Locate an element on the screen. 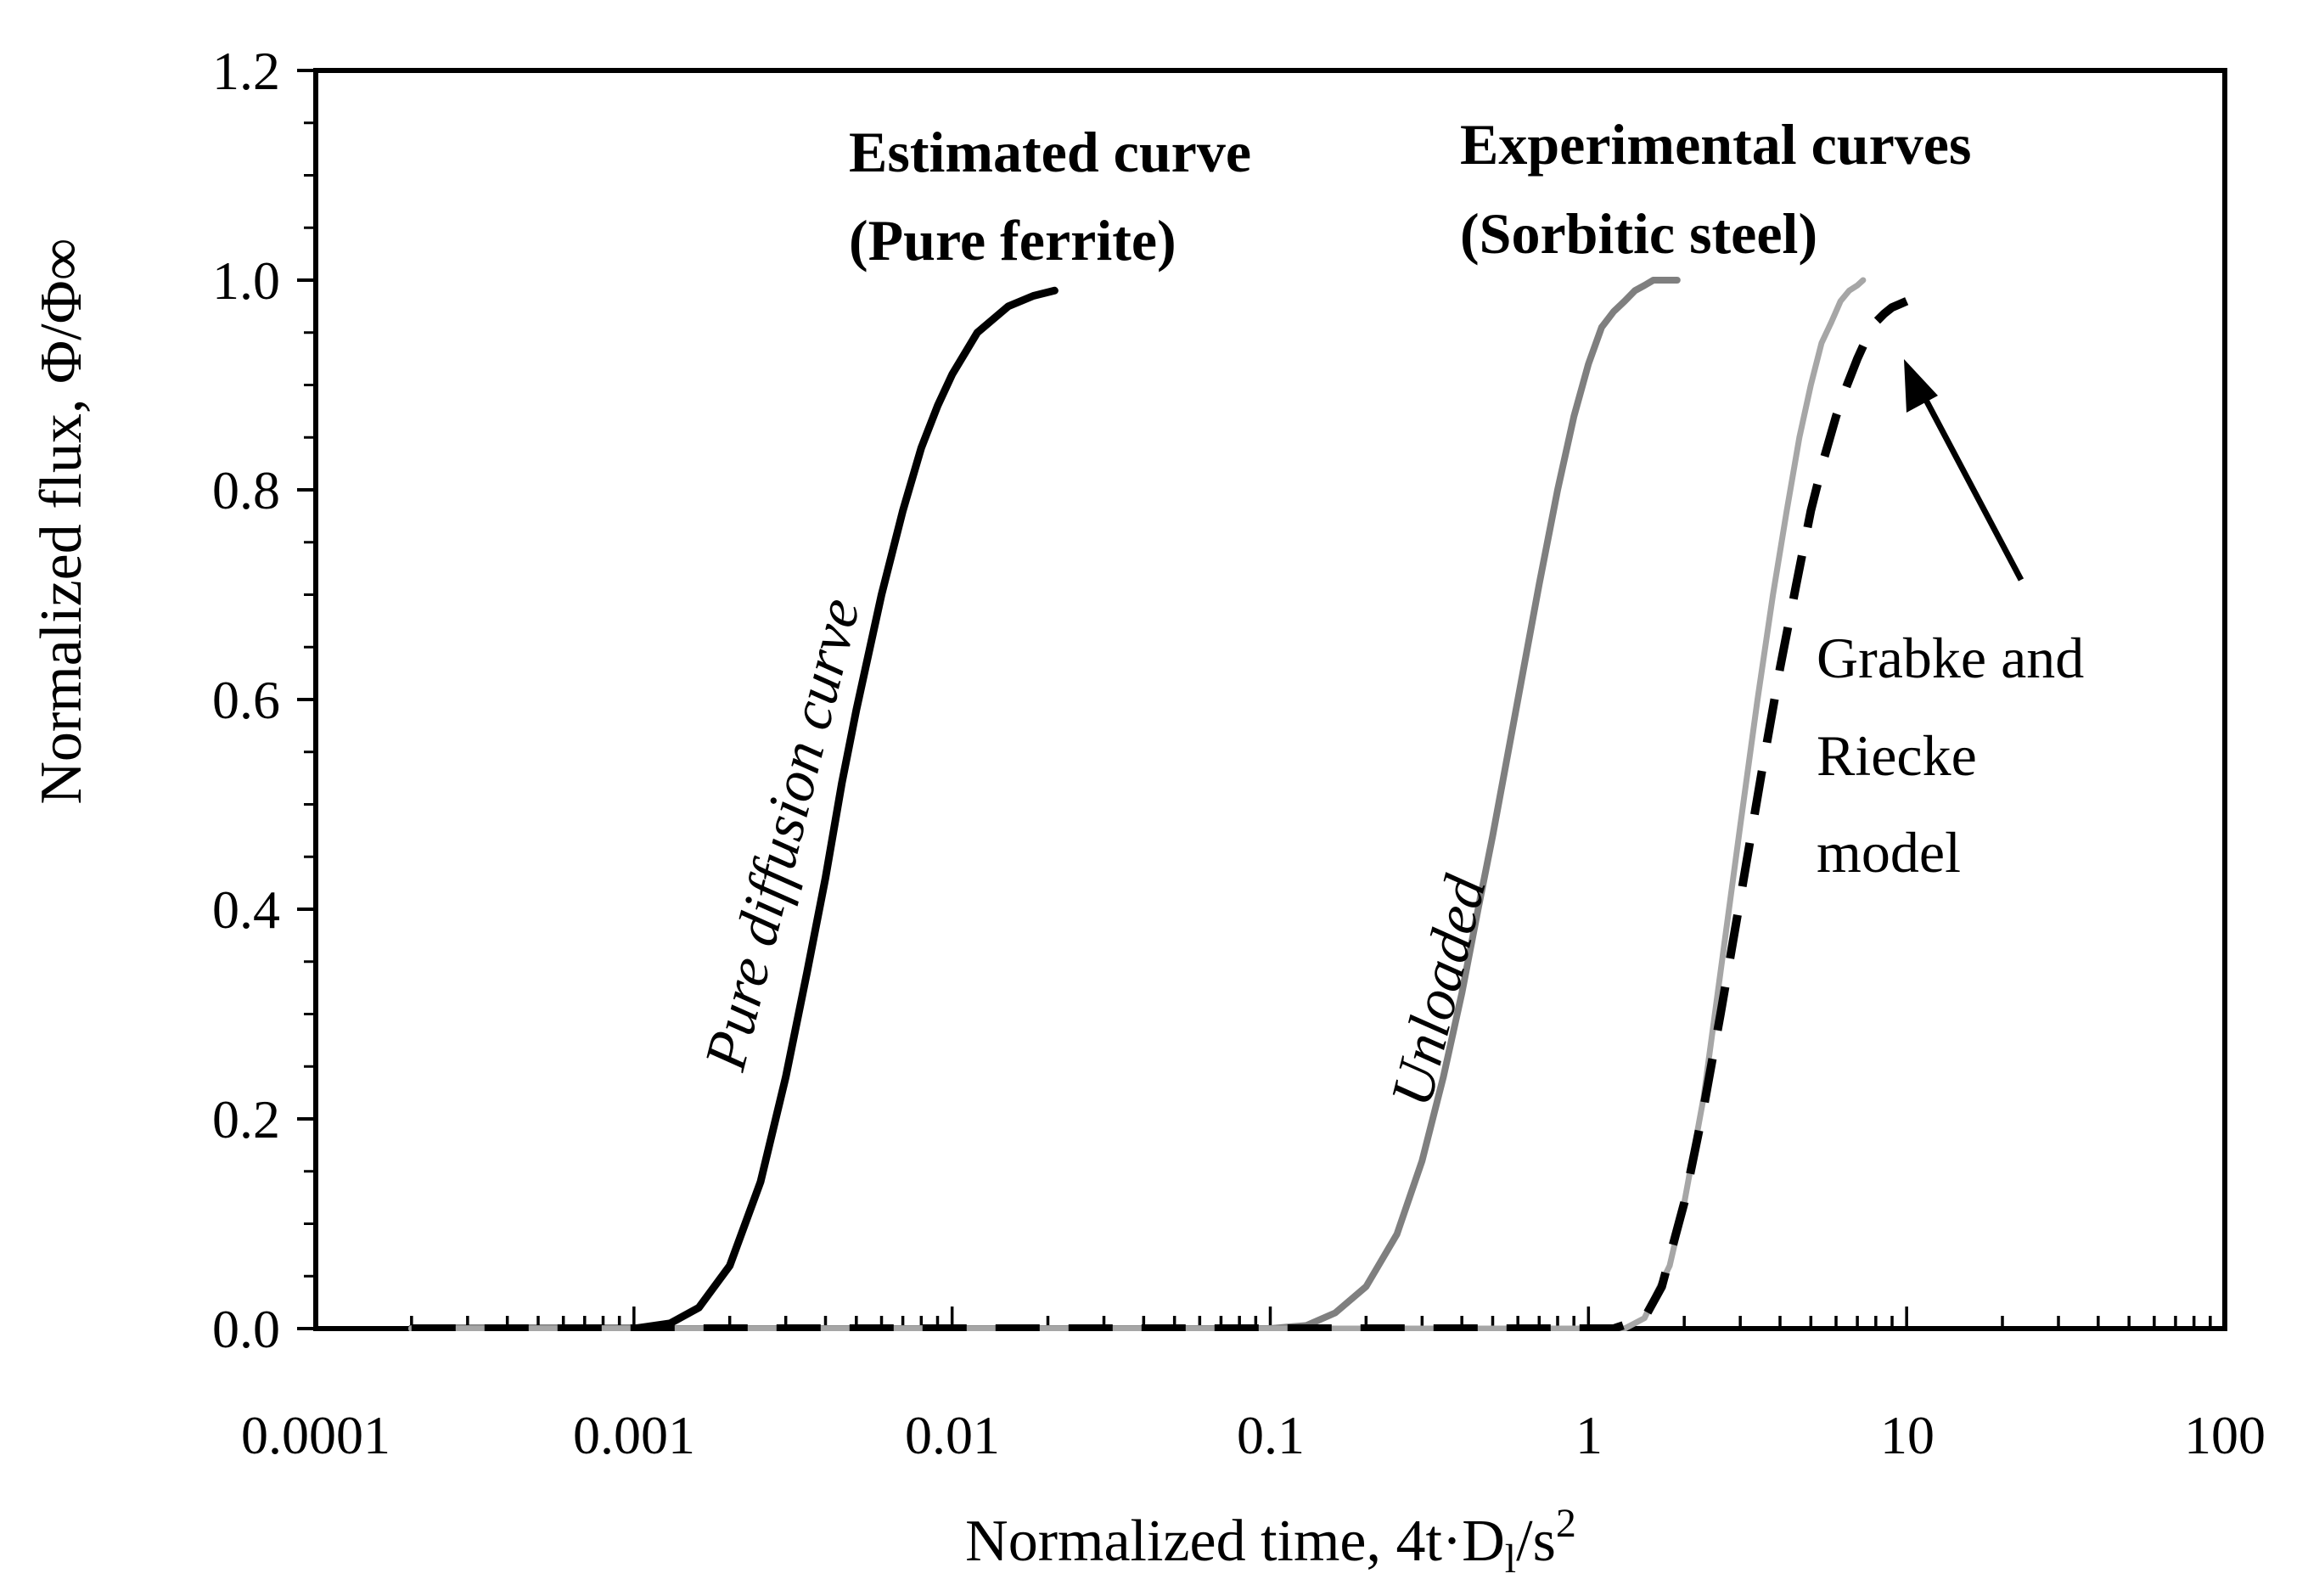 Image resolution: width=2308 pixels, height=1596 pixels. x-axis-title-superscript: 2 is located at coordinates (1566, 1523).